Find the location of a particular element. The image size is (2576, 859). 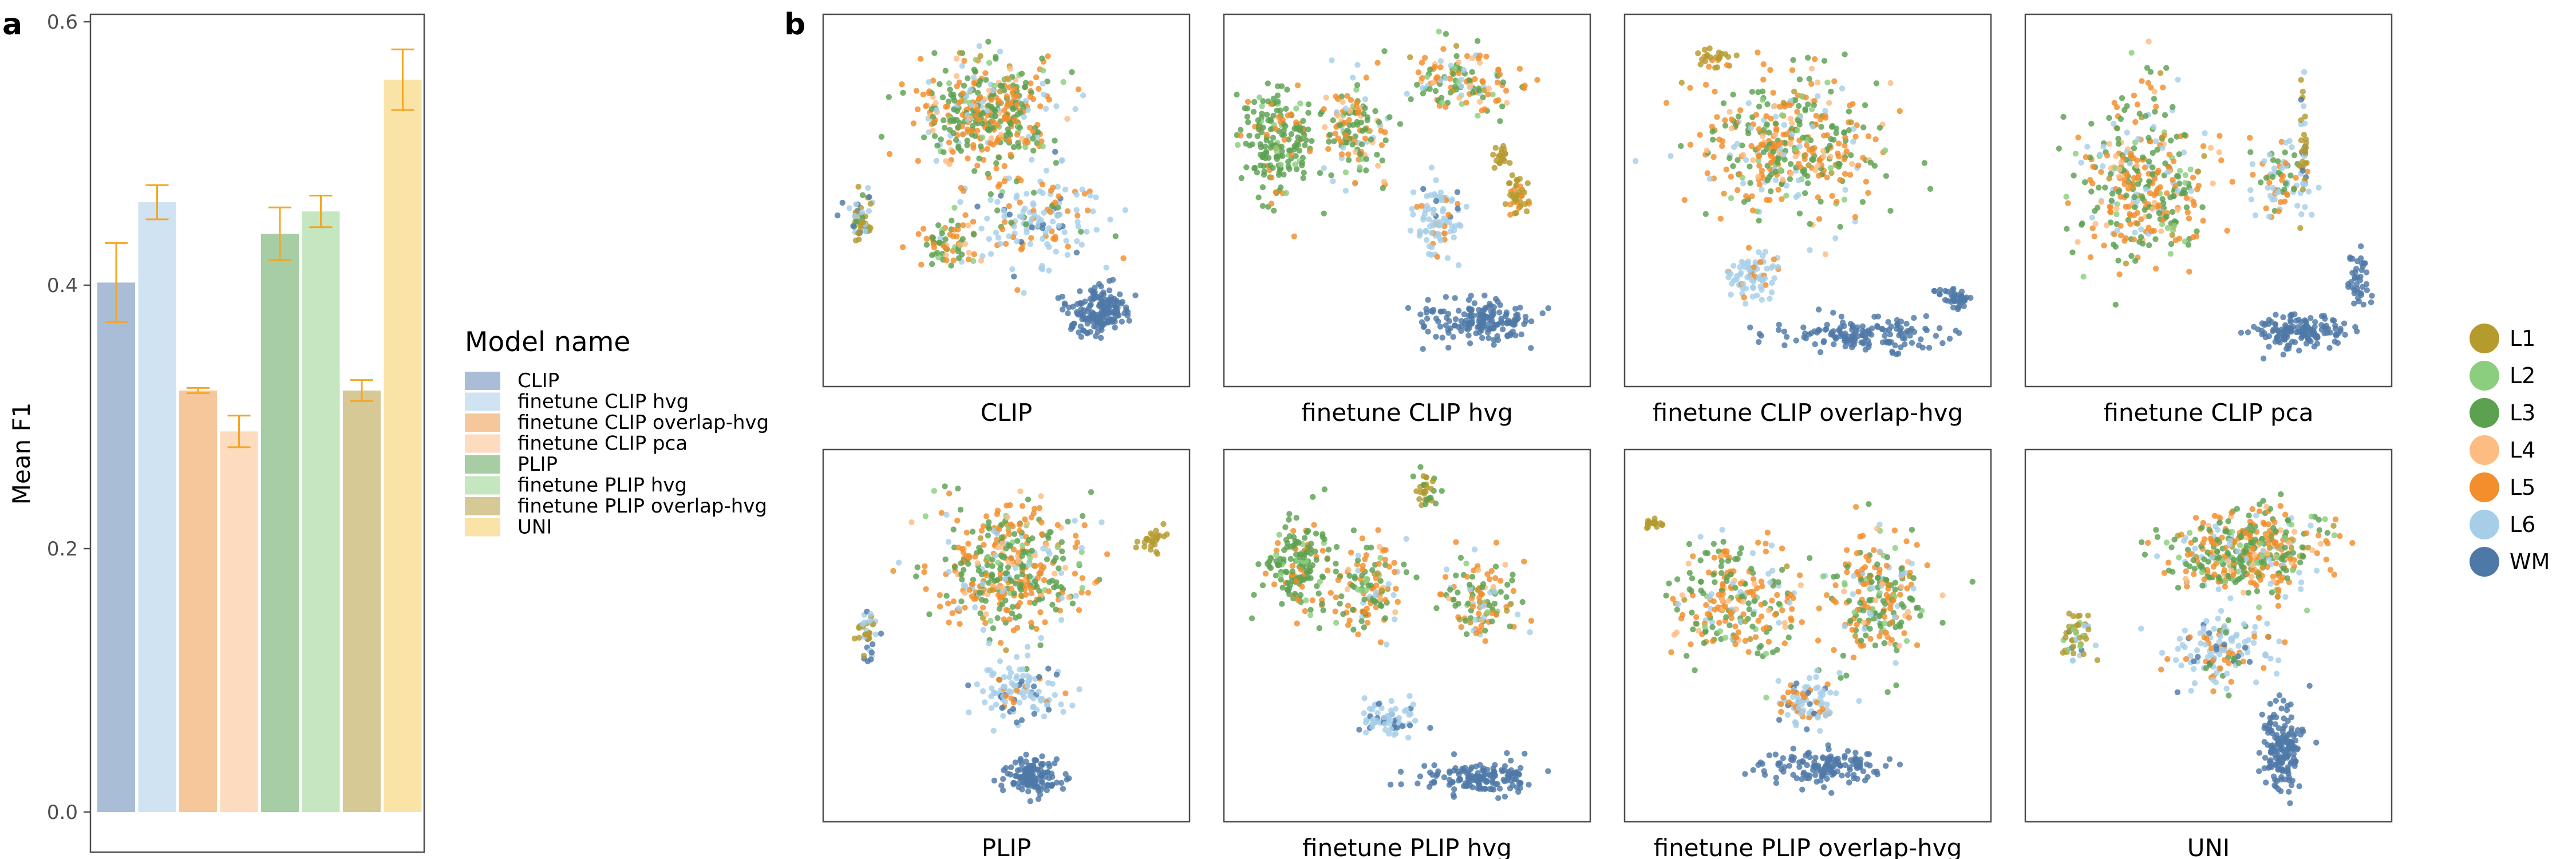

umap-panel: finetune PLIP overlap-hvg is located at coordinates (1807, 653).